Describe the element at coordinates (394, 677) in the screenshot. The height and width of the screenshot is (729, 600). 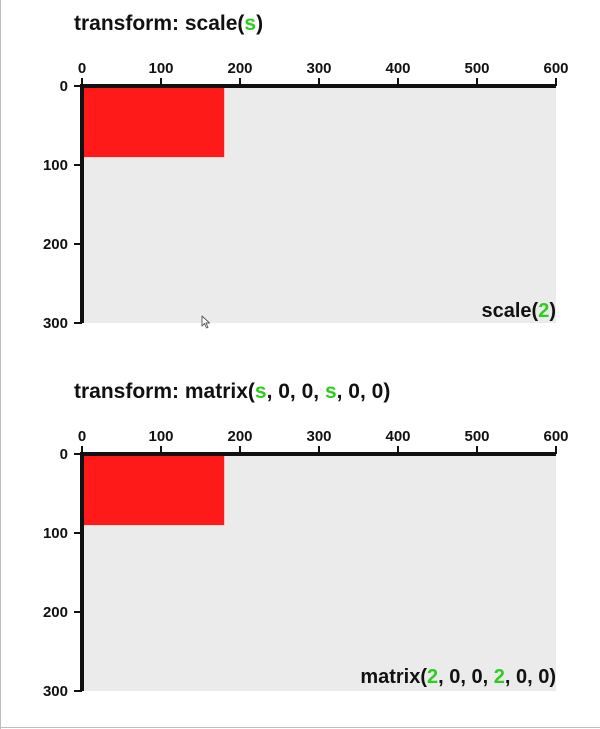
I see `text-segment: matrix(` at that location.